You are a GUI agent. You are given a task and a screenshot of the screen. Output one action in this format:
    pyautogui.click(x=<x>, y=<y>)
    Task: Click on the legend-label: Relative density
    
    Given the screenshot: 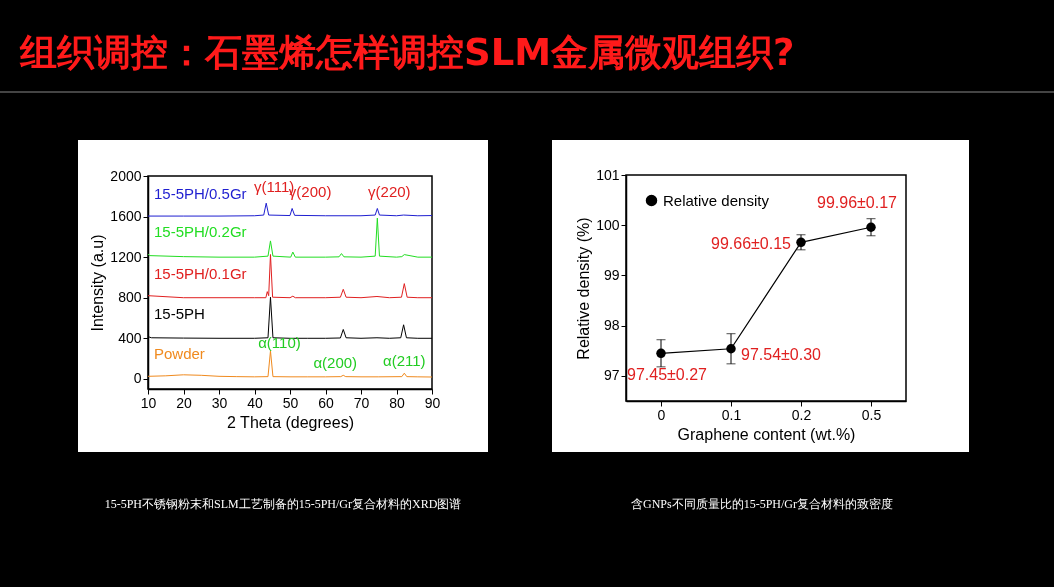 What is the action you would take?
    pyautogui.click(x=716, y=200)
    